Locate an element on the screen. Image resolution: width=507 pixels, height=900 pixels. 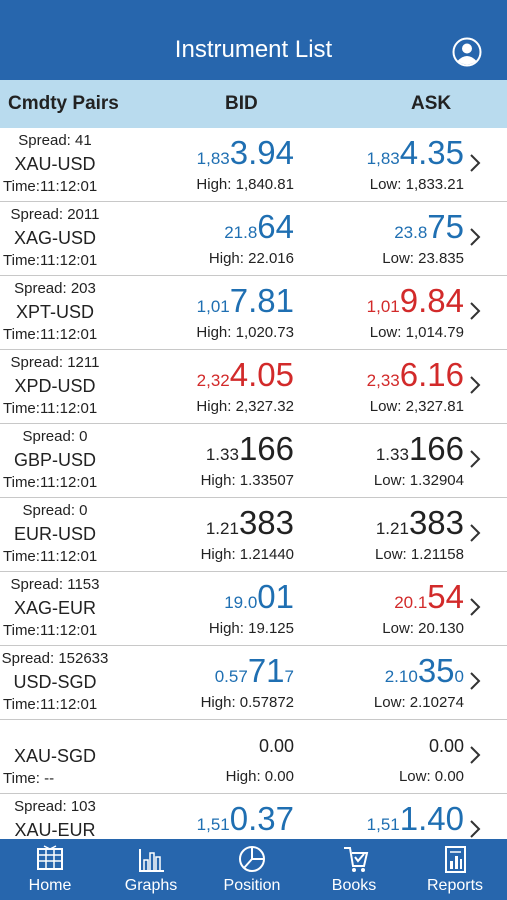
ask-price-prefix: 1,51 is located at coordinates (383, 824).